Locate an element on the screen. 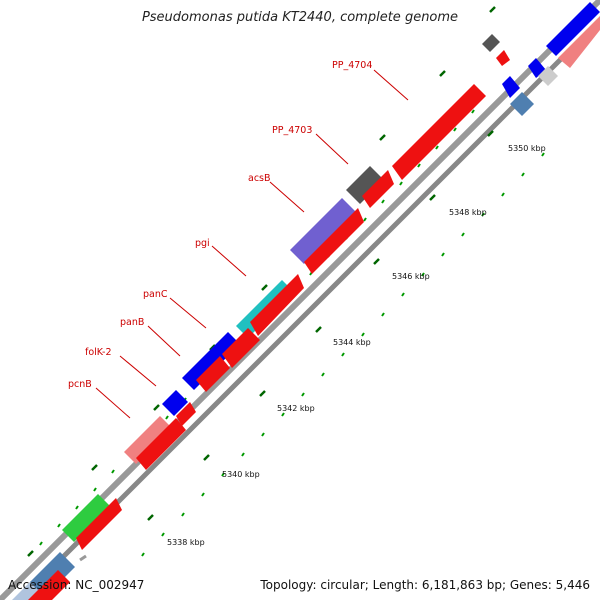  gene-block-grey-small is located at coordinates (491, 43).